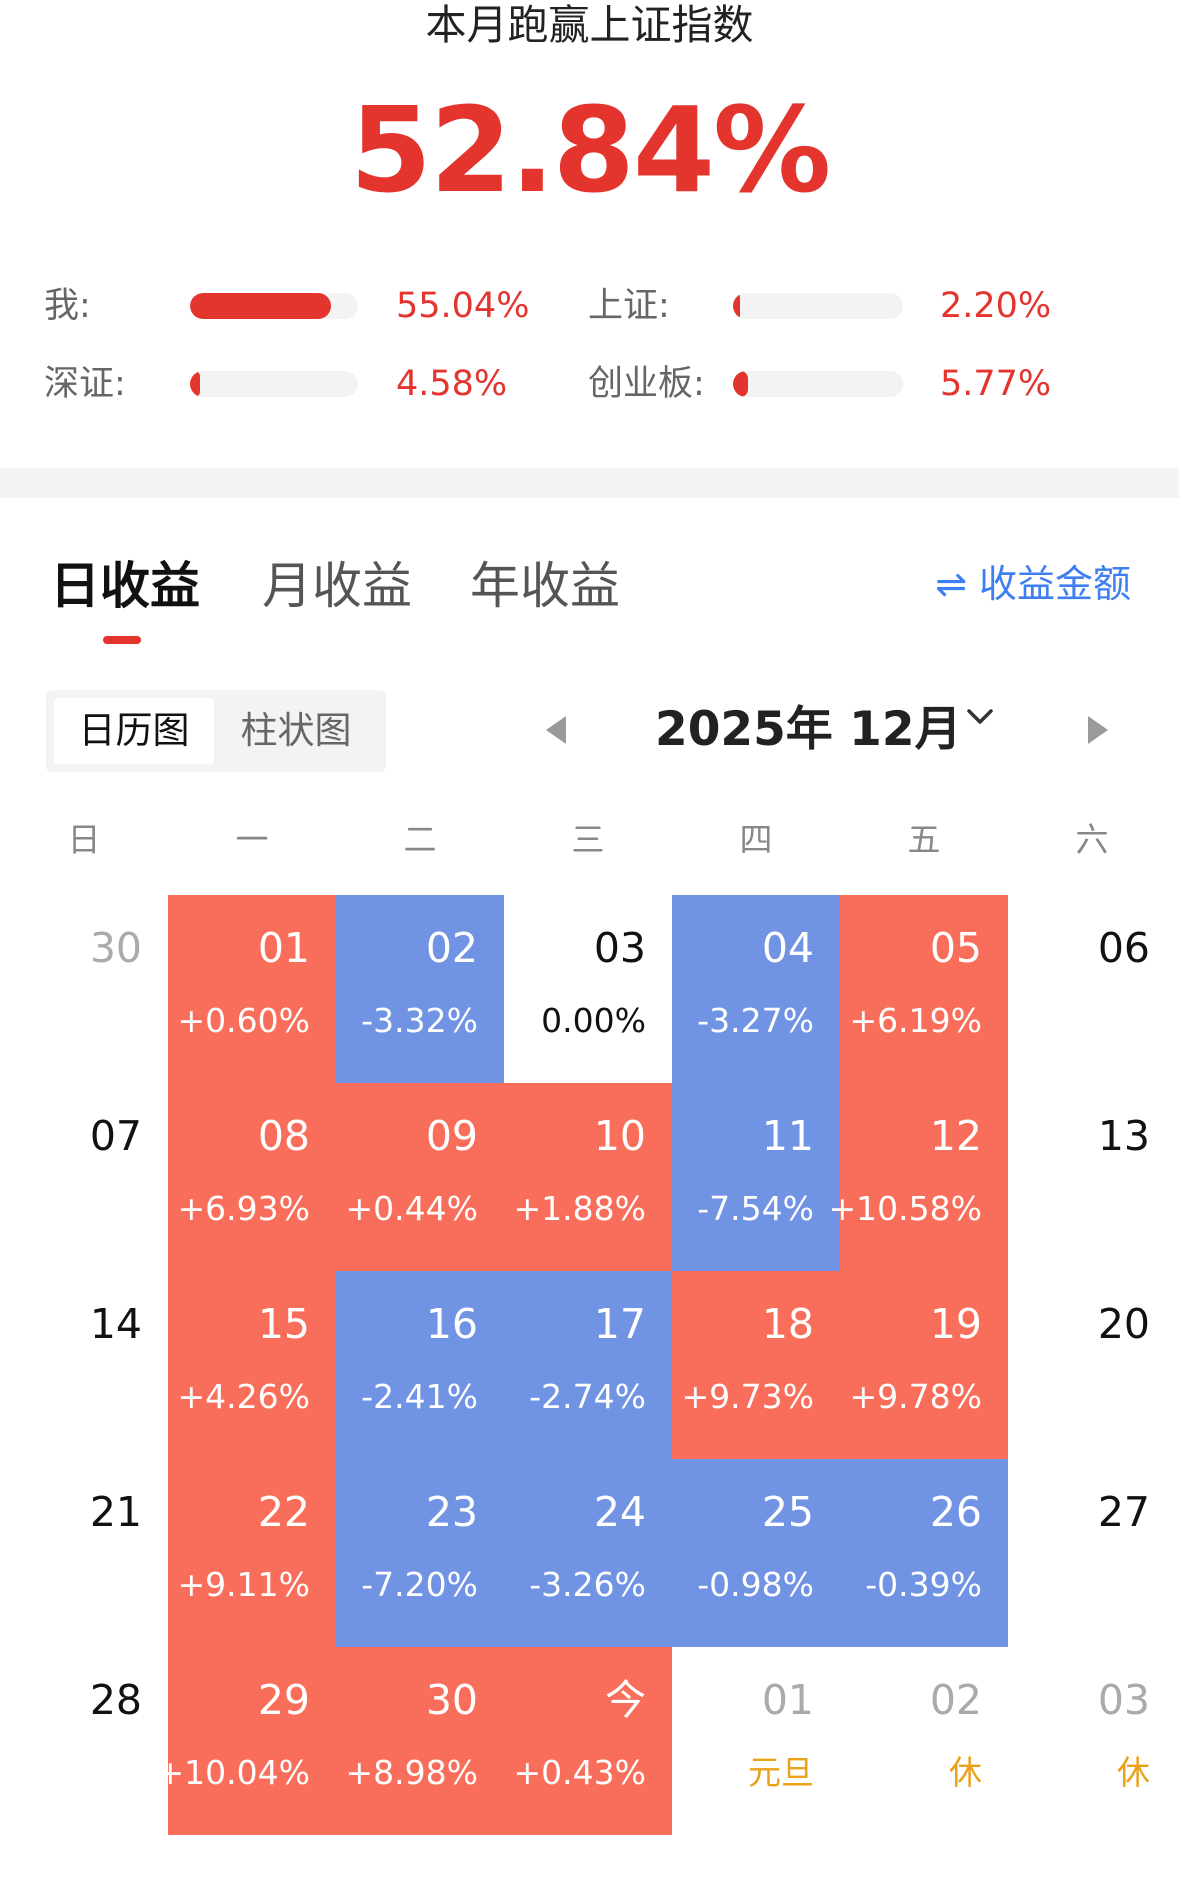  Describe the element at coordinates (1098, 730) in the screenshot. I see `next-month-icon` at that location.